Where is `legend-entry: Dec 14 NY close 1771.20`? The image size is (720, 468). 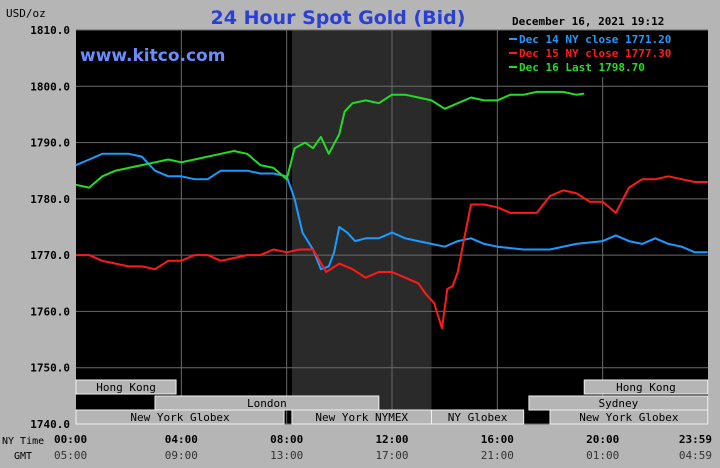
legend-entry: Dec 14 NY close 1771.20 is located at coordinates (595, 39).